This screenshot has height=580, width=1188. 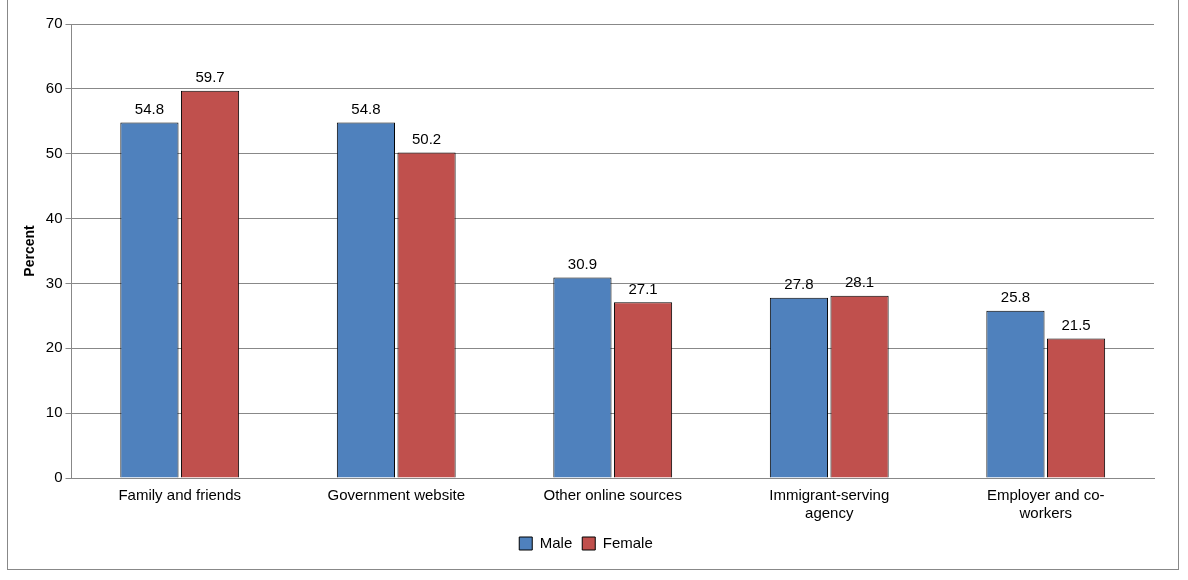 What do you see at coordinates (54, 23) in the screenshot?
I see `y-tick-label: 70` at bounding box center [54, 23].